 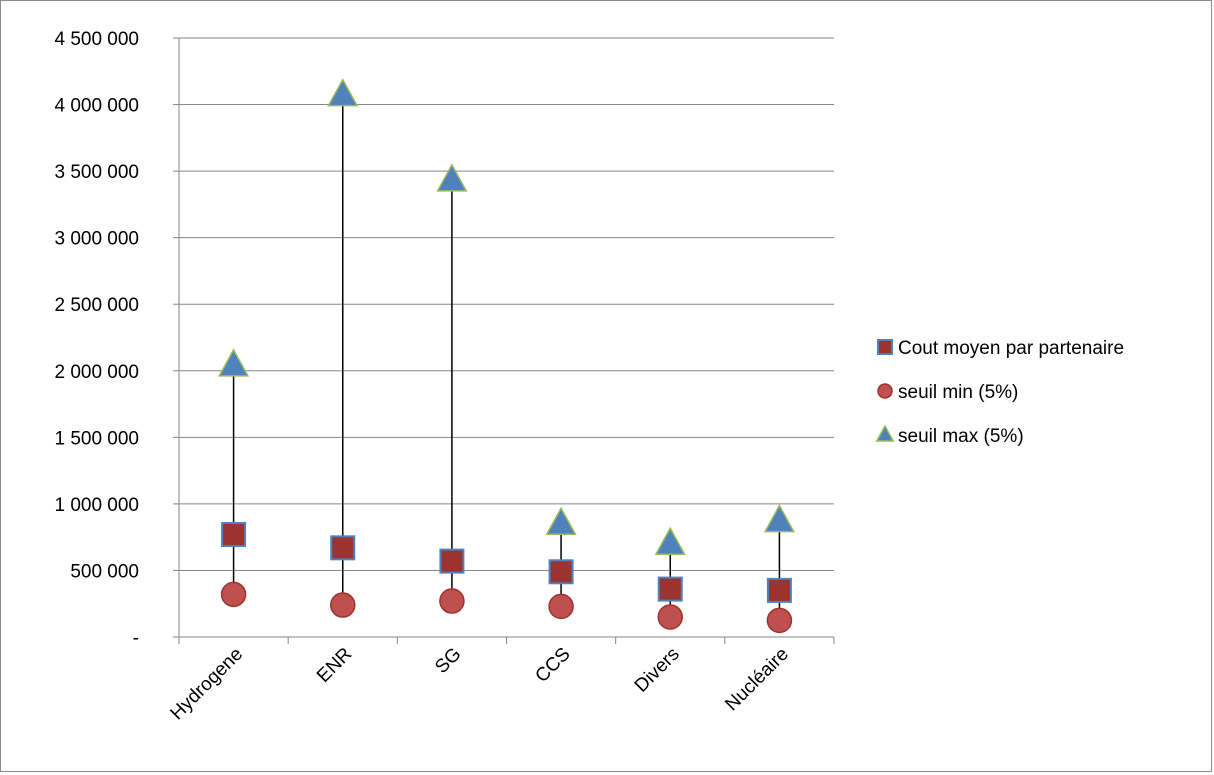 What do you see at coordinates (552, 665) in the screenshot?
I see `x-tick-label: CCS` at bounding box center [552, 665].